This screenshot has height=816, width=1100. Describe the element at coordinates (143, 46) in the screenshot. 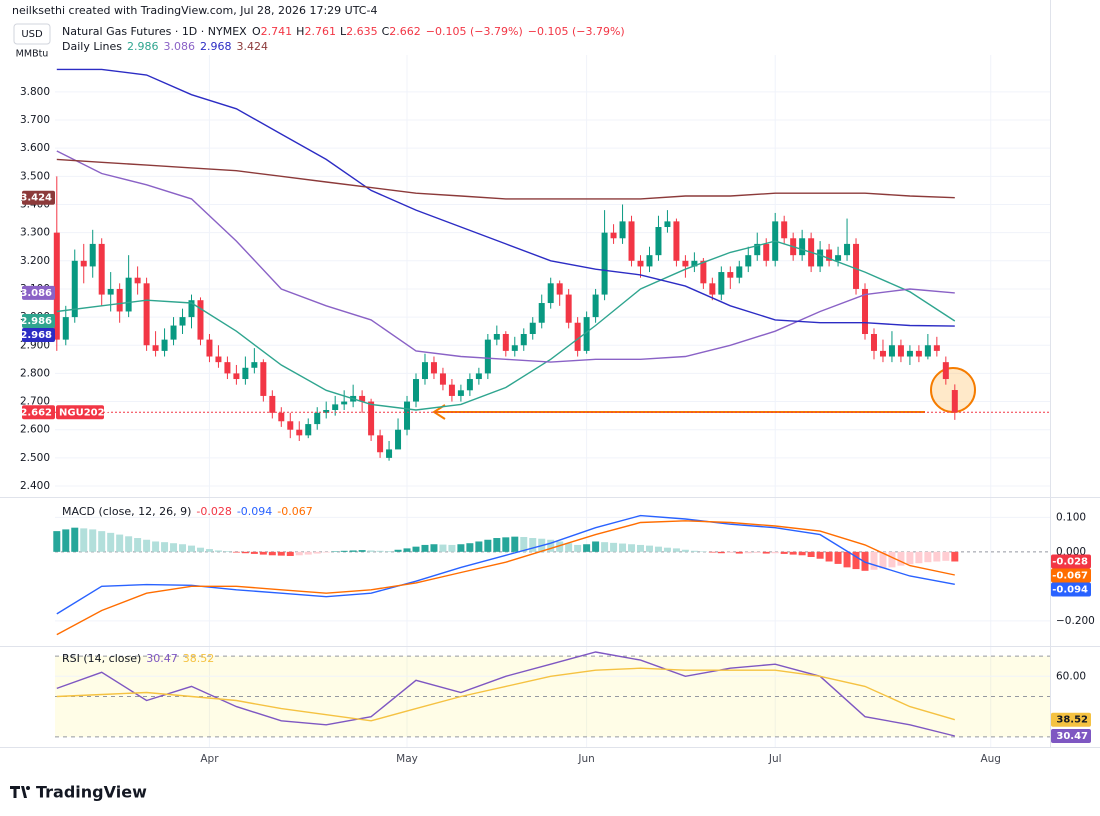

I see `line-value: 2.986` at that location.